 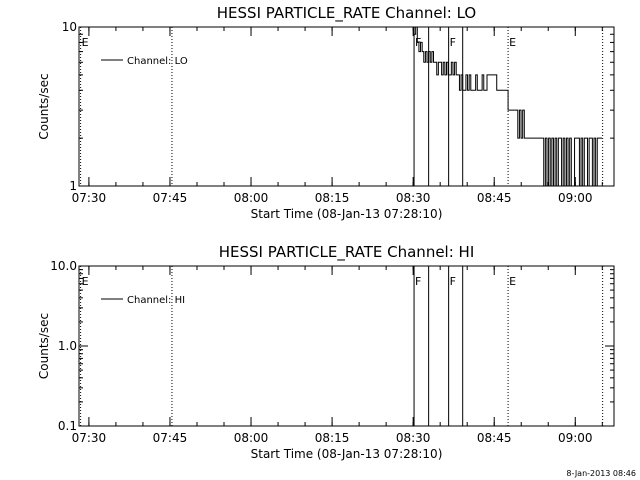 I want to click on y-tick-label: 1.0, so click(x=67, y=346).